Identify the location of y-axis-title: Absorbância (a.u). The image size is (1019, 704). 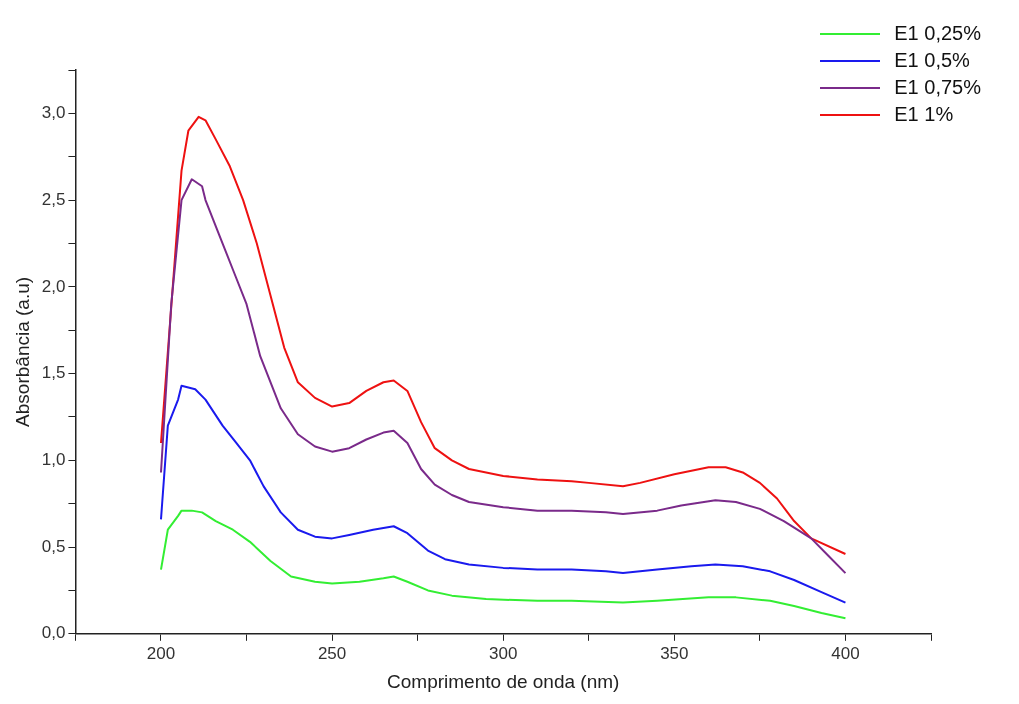
(22, 351).